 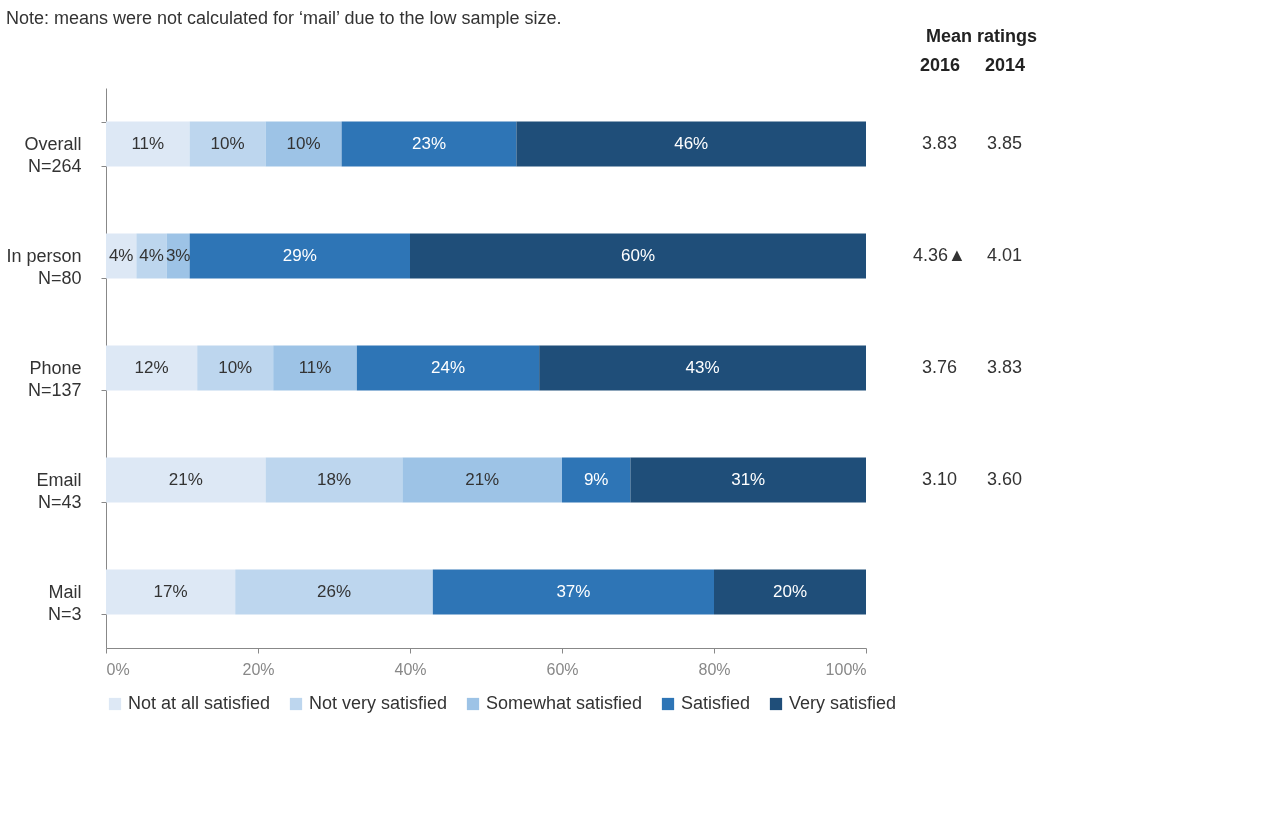 I want to click on text: Mean ratings, so click(x=981, y=36).